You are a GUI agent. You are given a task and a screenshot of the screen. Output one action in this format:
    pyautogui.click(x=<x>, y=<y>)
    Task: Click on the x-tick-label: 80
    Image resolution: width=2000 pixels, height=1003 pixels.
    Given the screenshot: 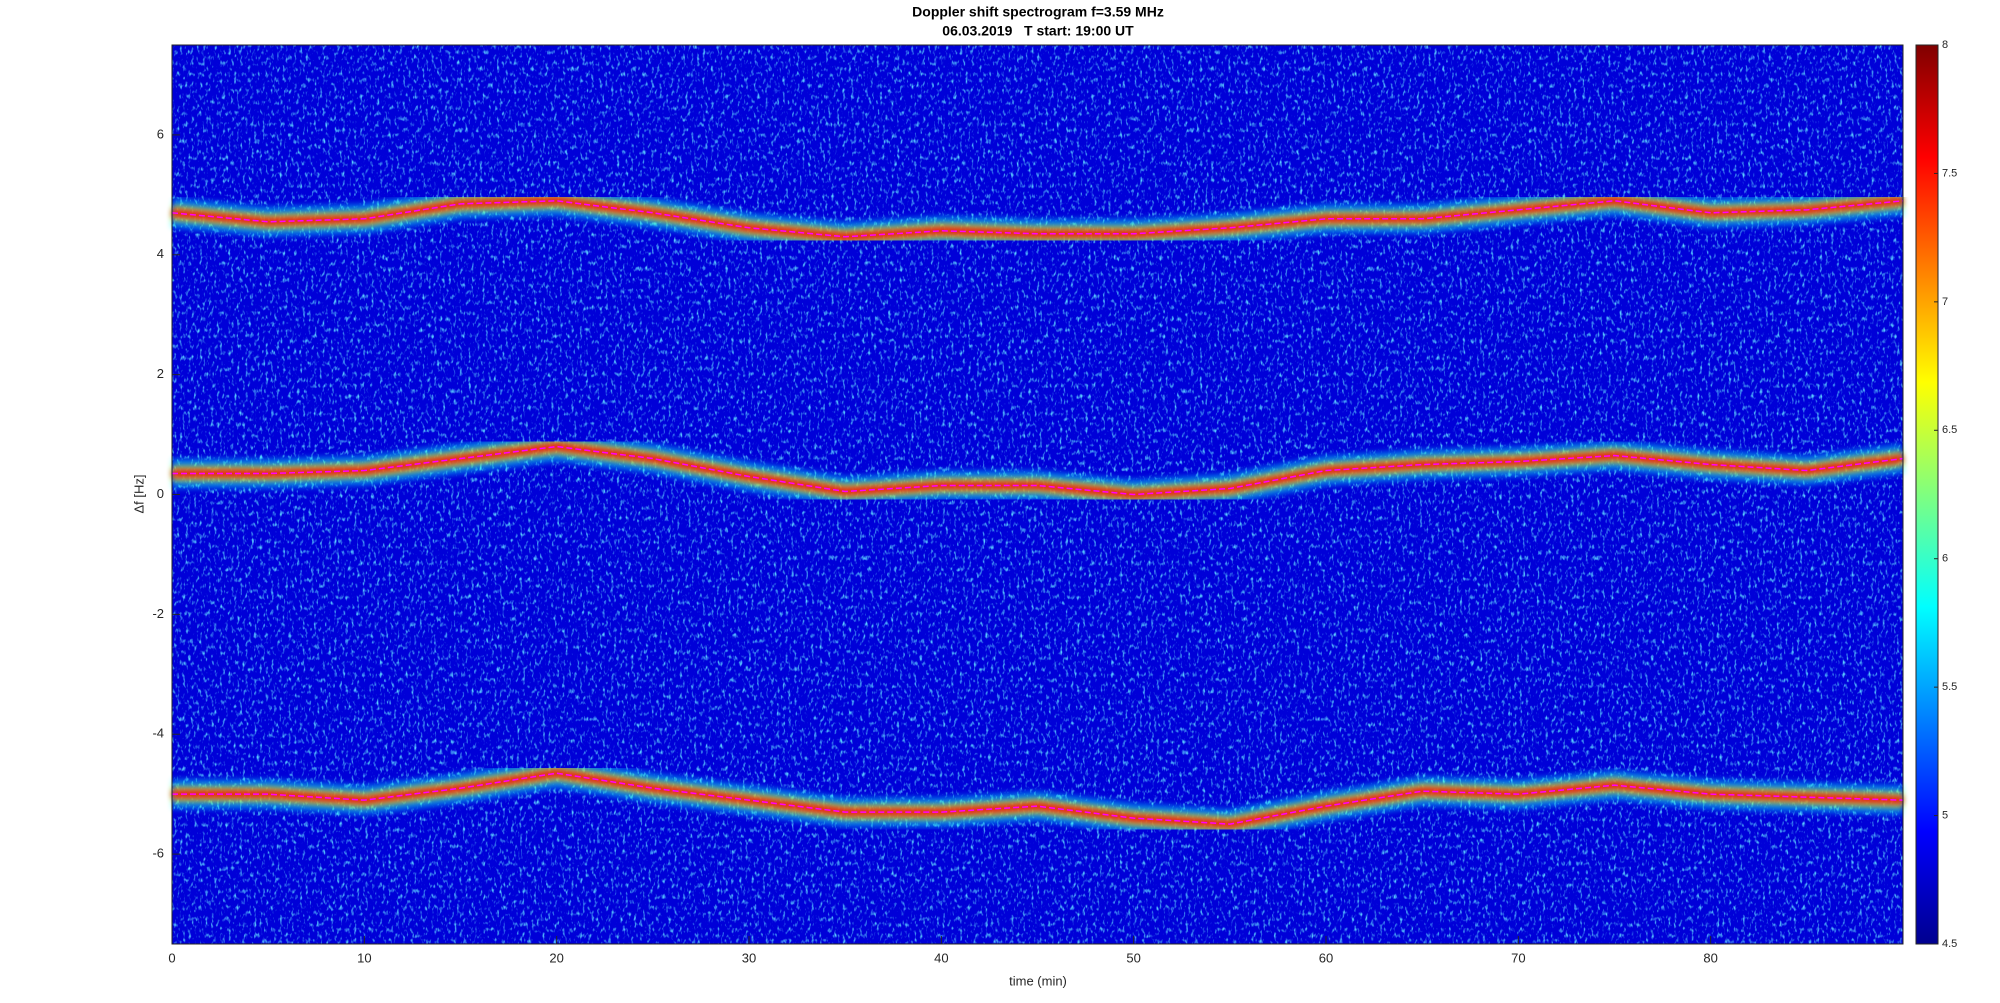 What is the action you would take?
    pyautogui.click(x=1710, y=957)
    